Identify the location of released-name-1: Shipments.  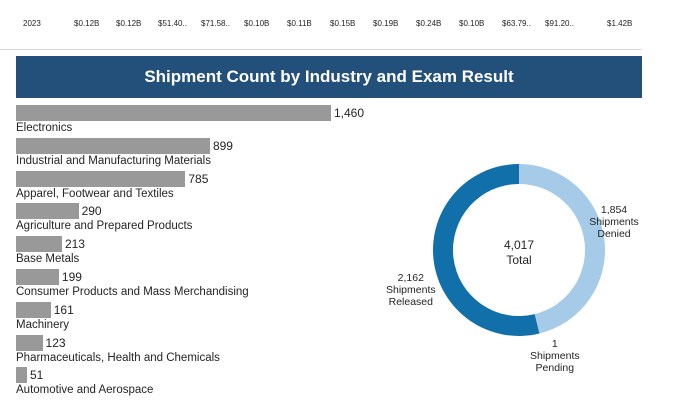
(411, 290).